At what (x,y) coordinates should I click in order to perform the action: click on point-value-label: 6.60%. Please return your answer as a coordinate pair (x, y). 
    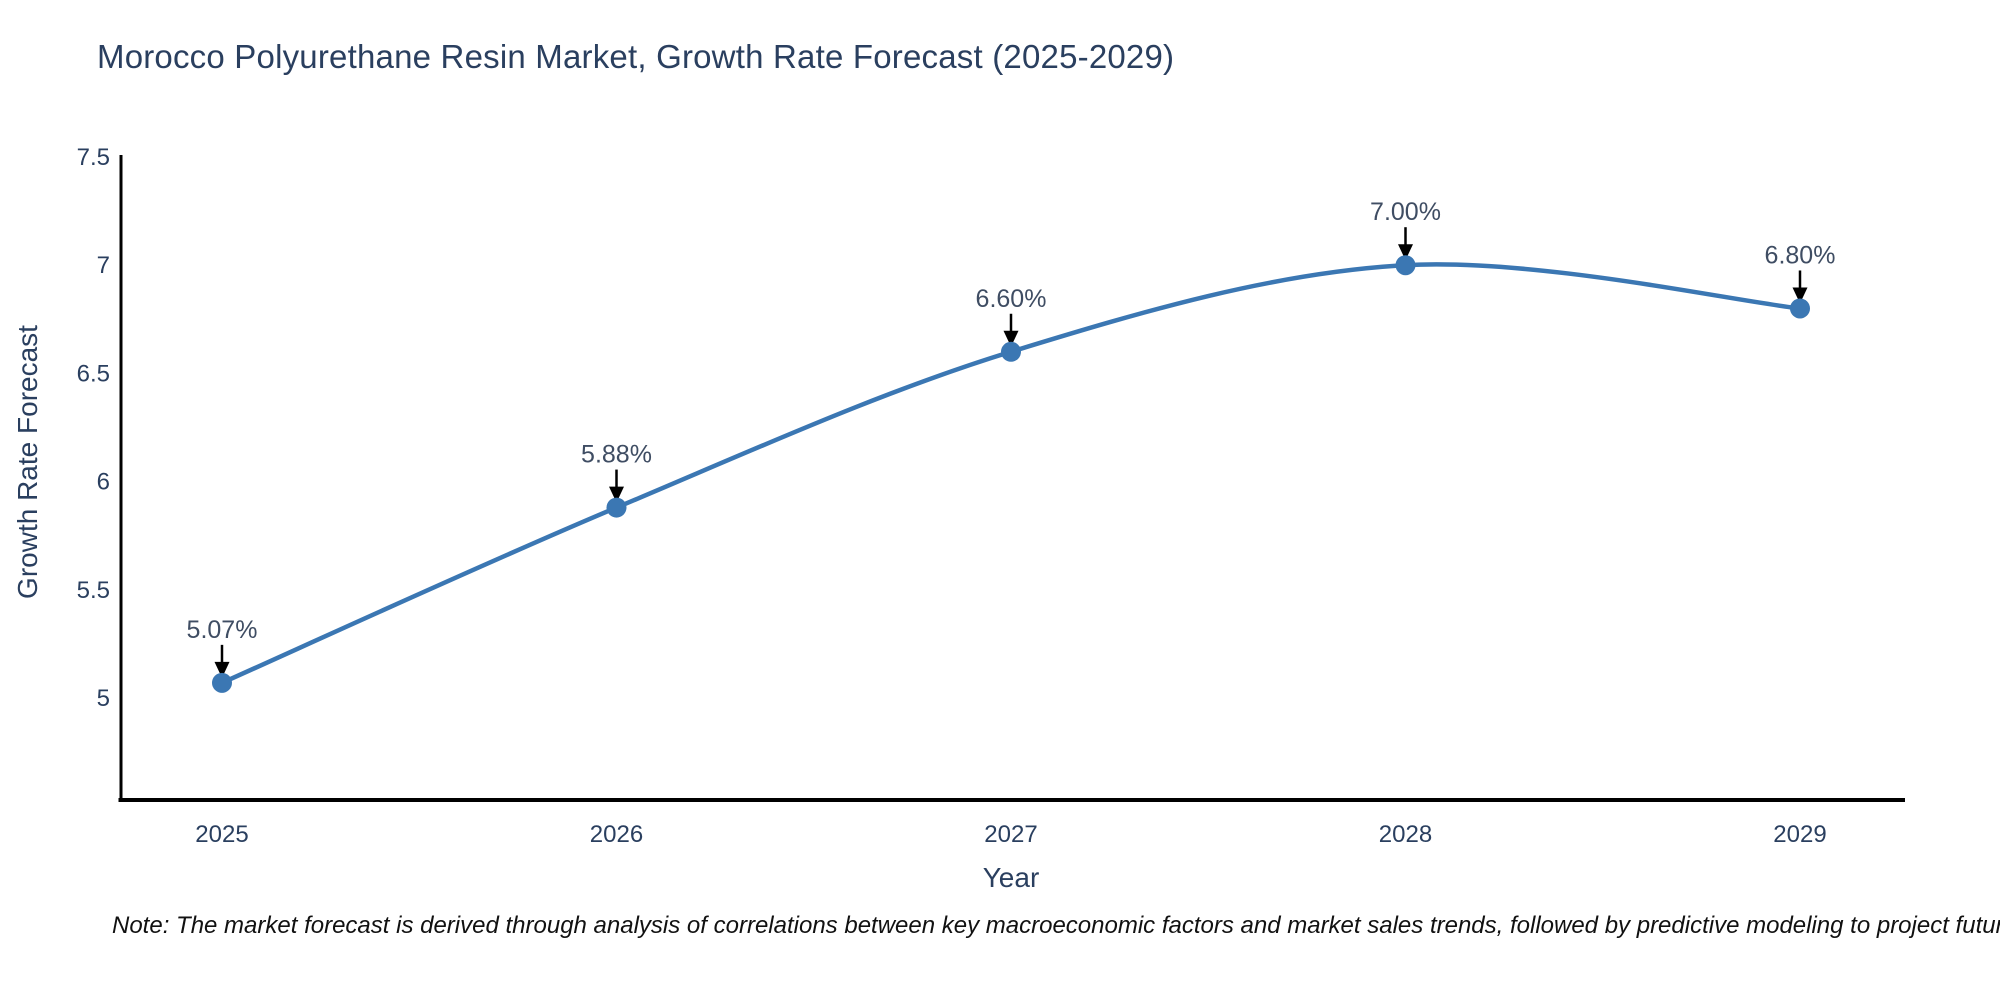
    Looking at the image, I should click on (1011, 299).